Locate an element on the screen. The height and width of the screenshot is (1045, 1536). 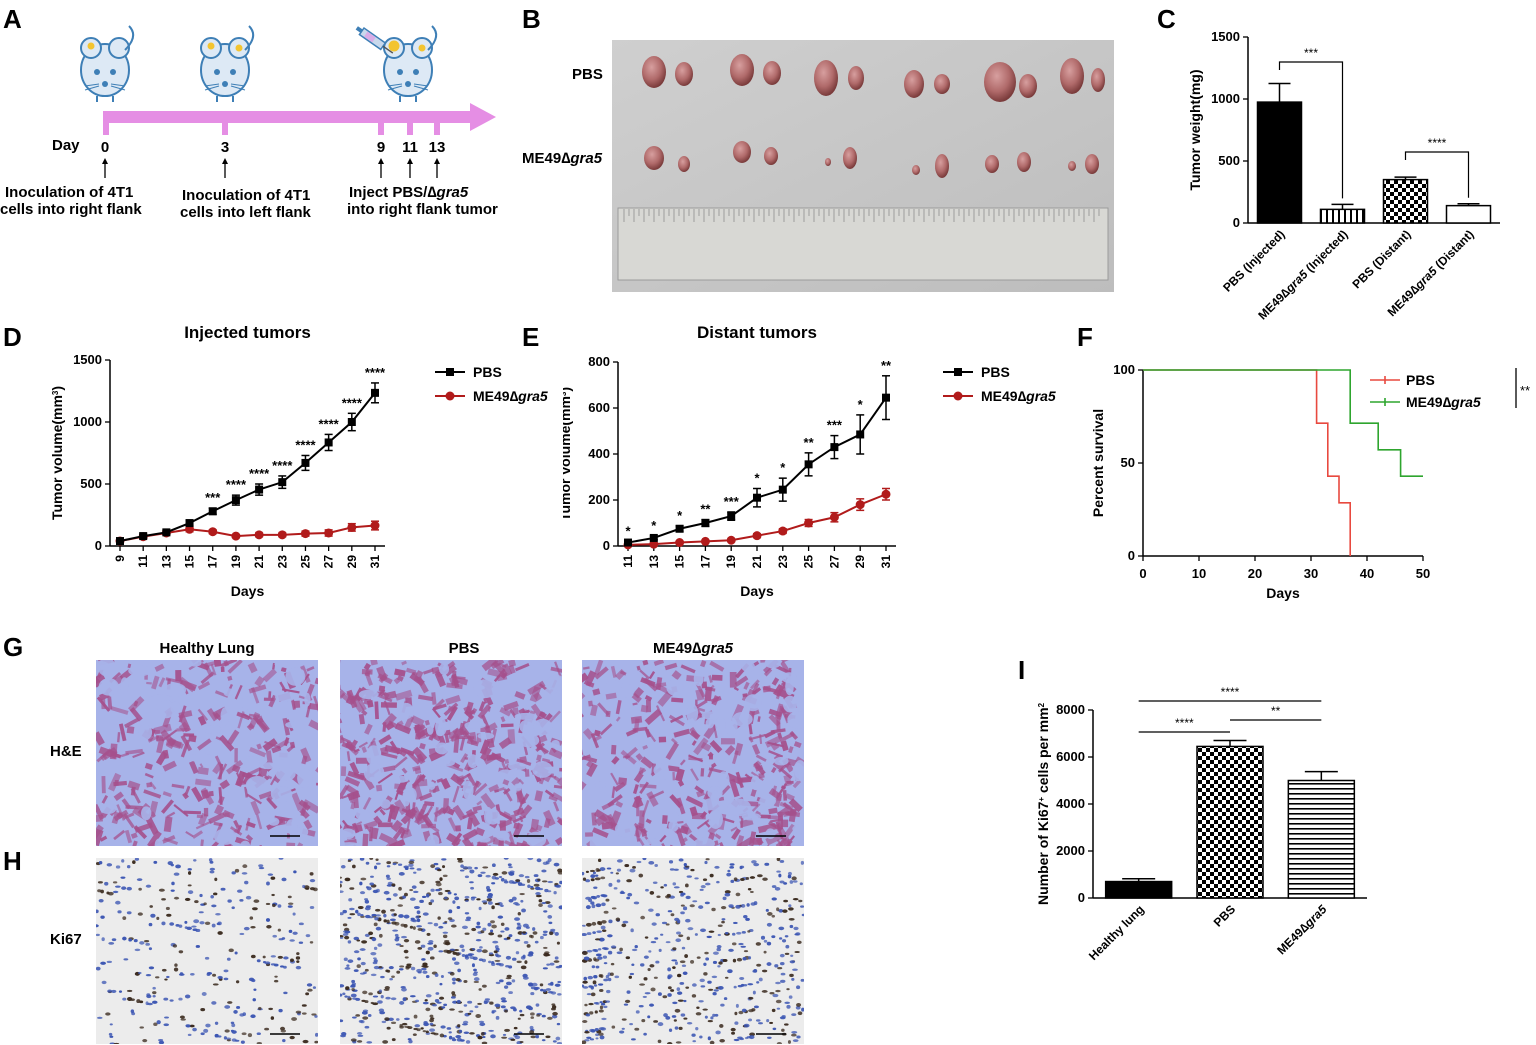
chart-title: Injected tumors is located at coordinates (247, 332).